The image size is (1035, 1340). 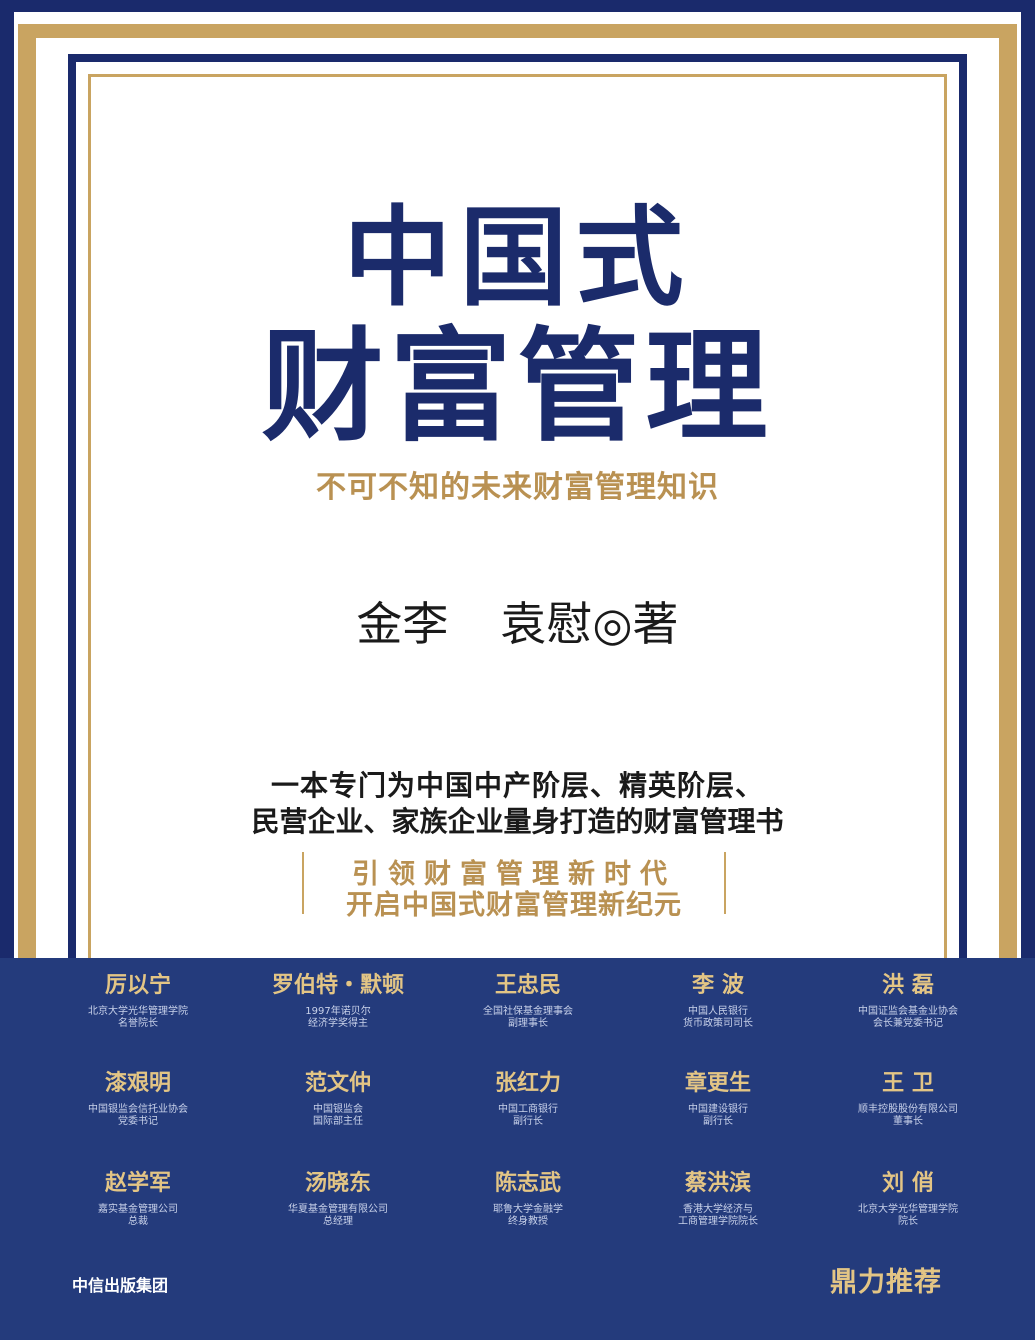 I want to click on recommender-title: 中国银监会 国际部主任, so click(x=338, y=1115).